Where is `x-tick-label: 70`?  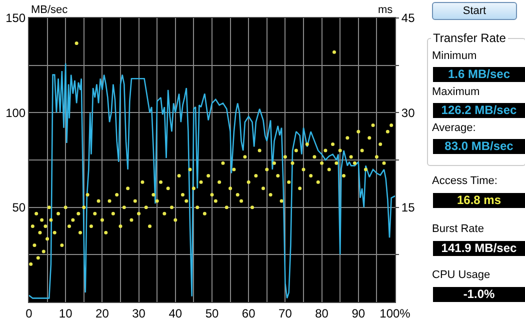
x-tick-label: 70 is located at coordinates (285, 313).